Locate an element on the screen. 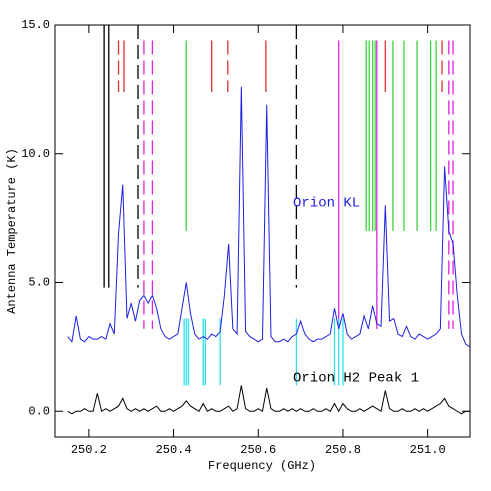 This screenshot has height=491, width=491. y-tick-label: 5.0 is located at coordinates (39, 283).